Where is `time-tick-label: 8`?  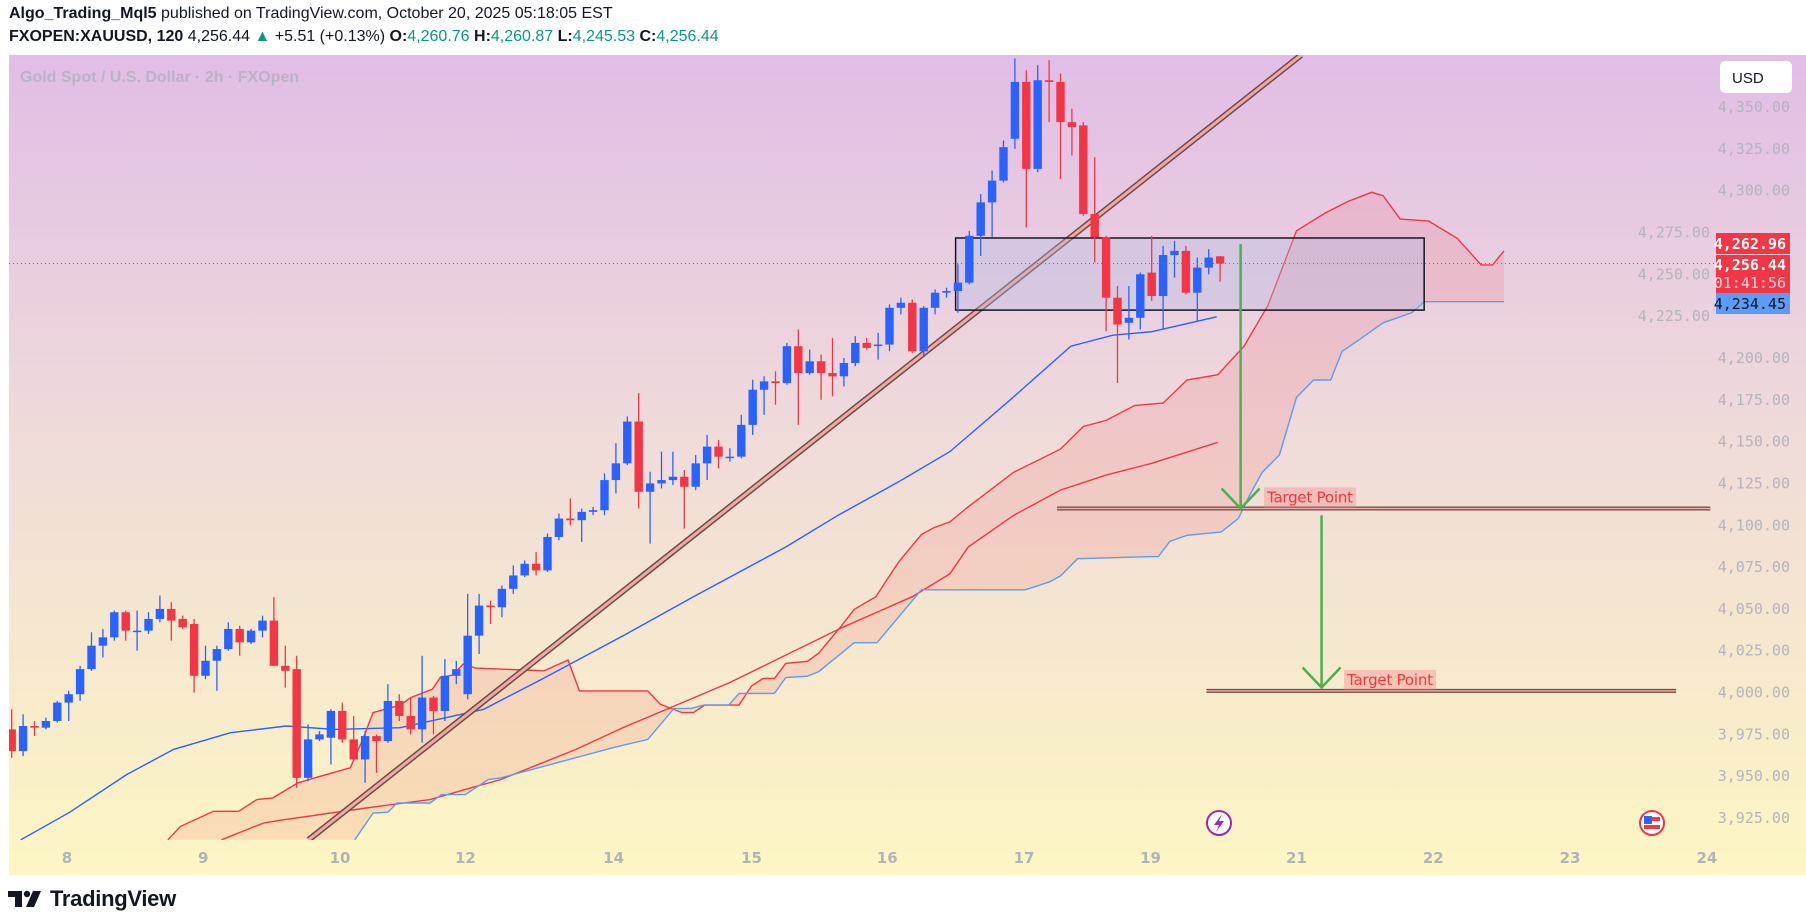
time-tick-label: 8 is located at coordinates (67, 858).